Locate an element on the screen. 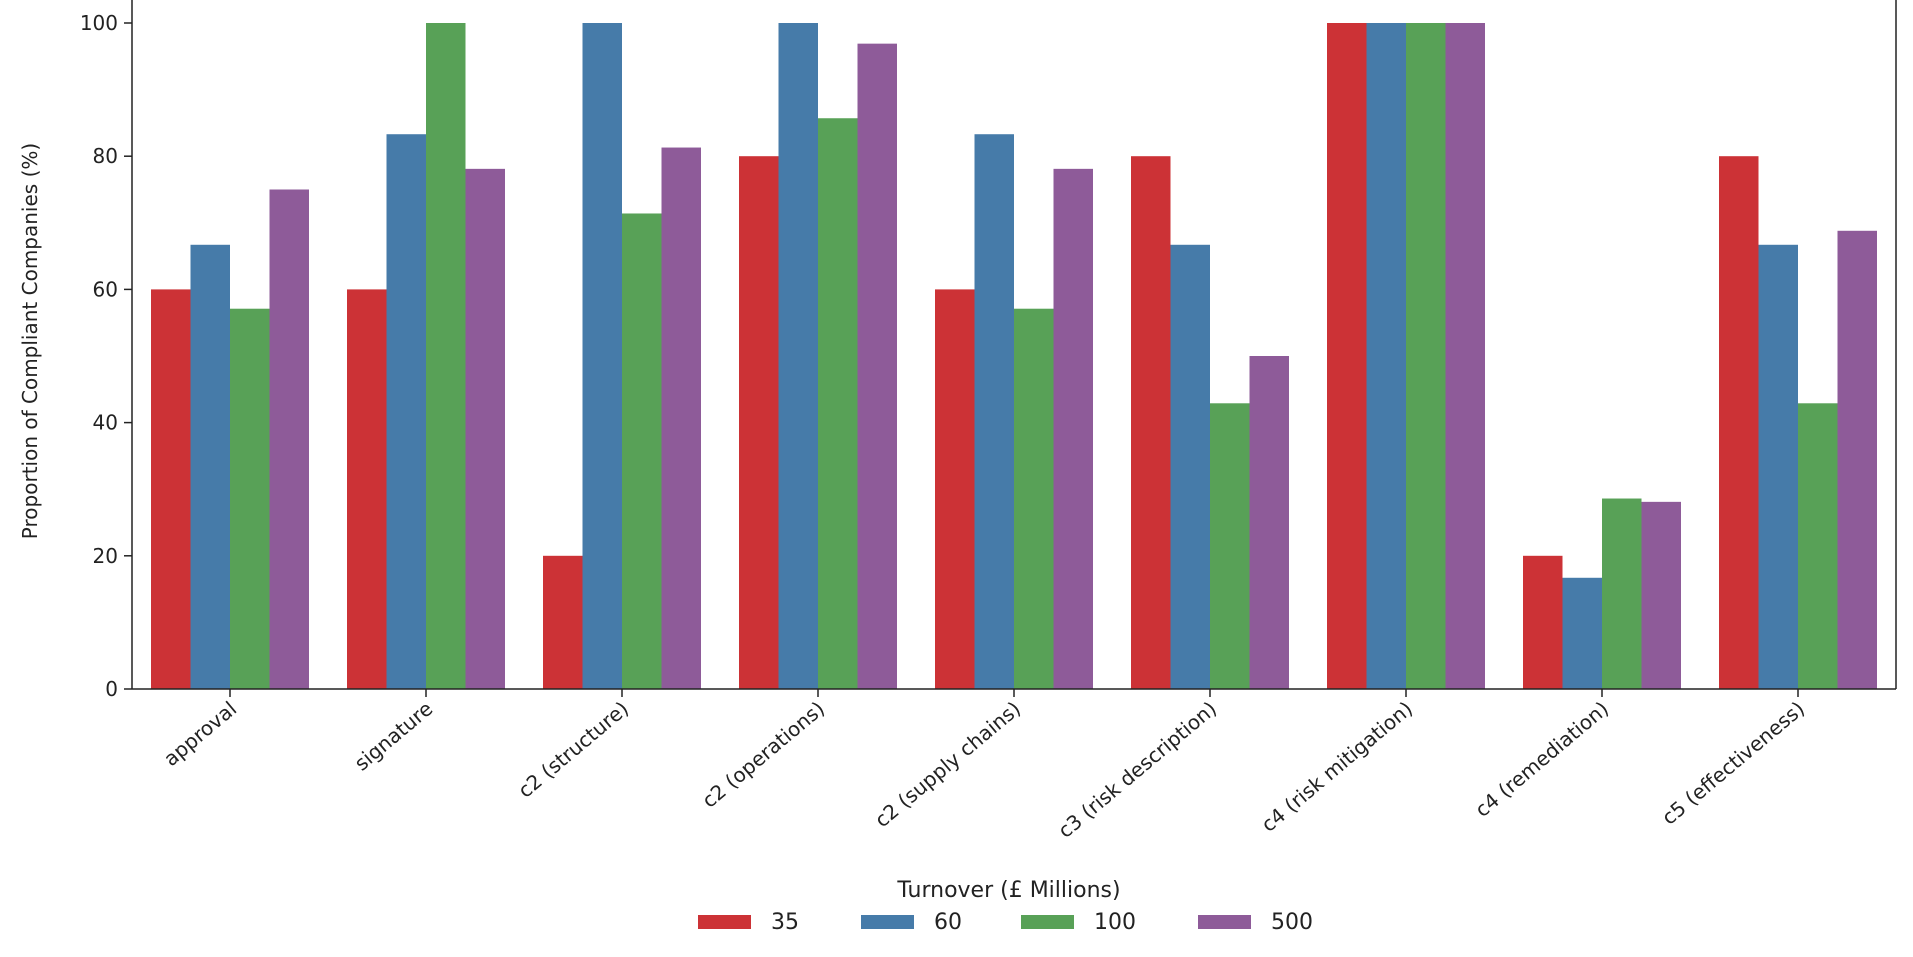 The image size is (1913, 957). x-tick-label: c2 (supply chains) is located at coordinates (947, 764).